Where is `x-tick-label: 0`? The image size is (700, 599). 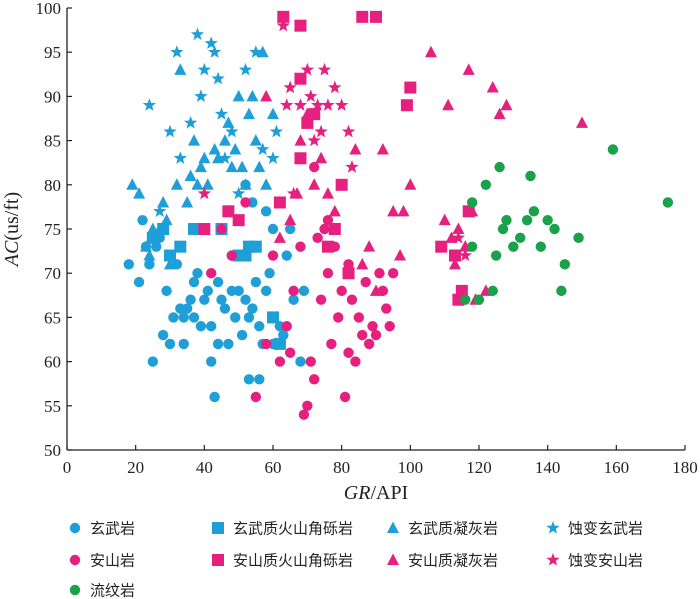
x-tick-label: 0 is located at coordinates (67, 467).